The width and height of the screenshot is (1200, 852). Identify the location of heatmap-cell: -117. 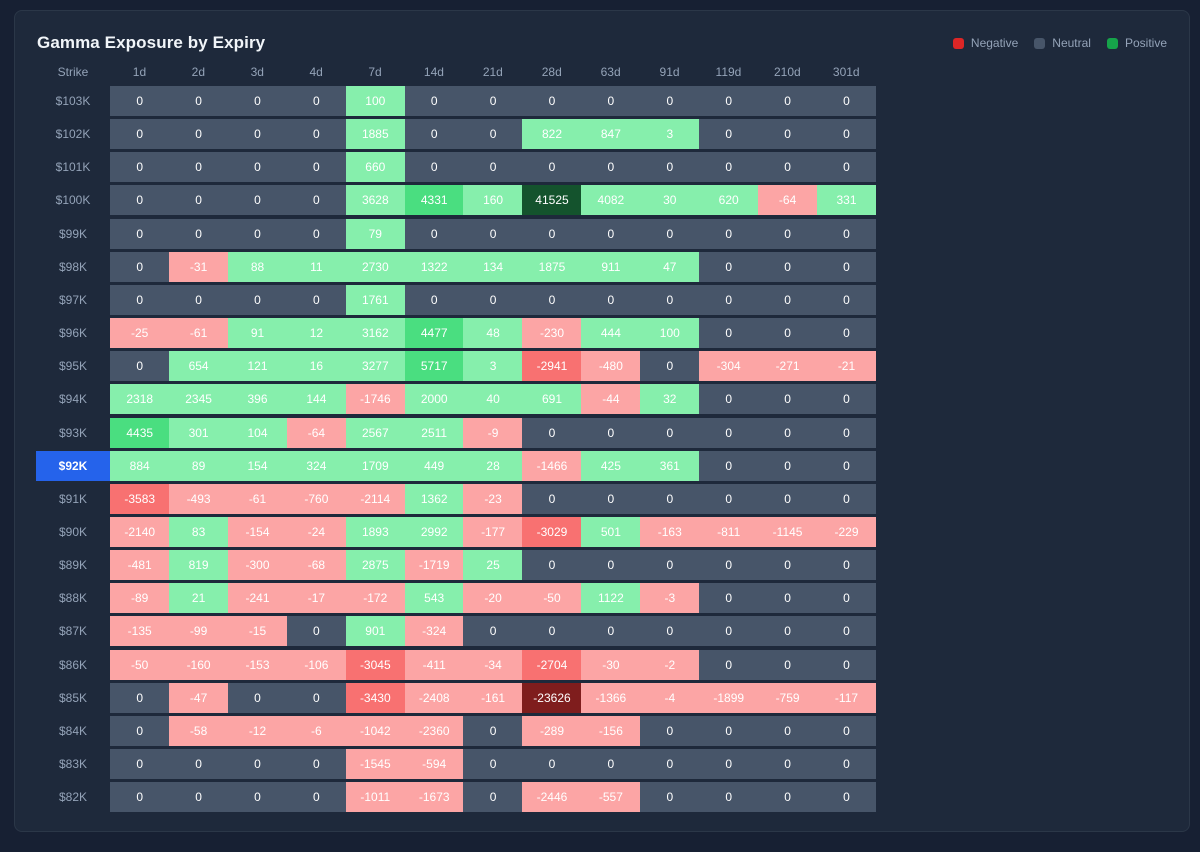
(846, 697).